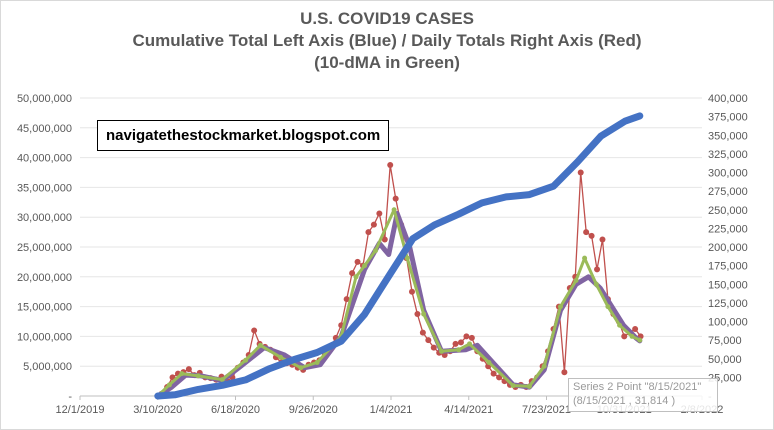  I want to click on y-left-tick-label: 30,000,000, so click(44, 218).